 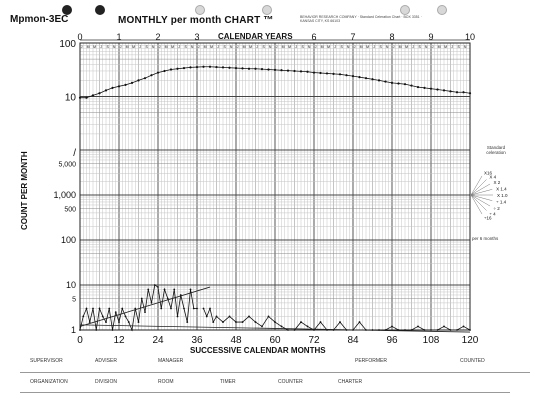 What do you see at coordinates (497, 182) in the screenshot?
I see `celeration-fan-label-2: X 2` at bounding box center [497, 182].